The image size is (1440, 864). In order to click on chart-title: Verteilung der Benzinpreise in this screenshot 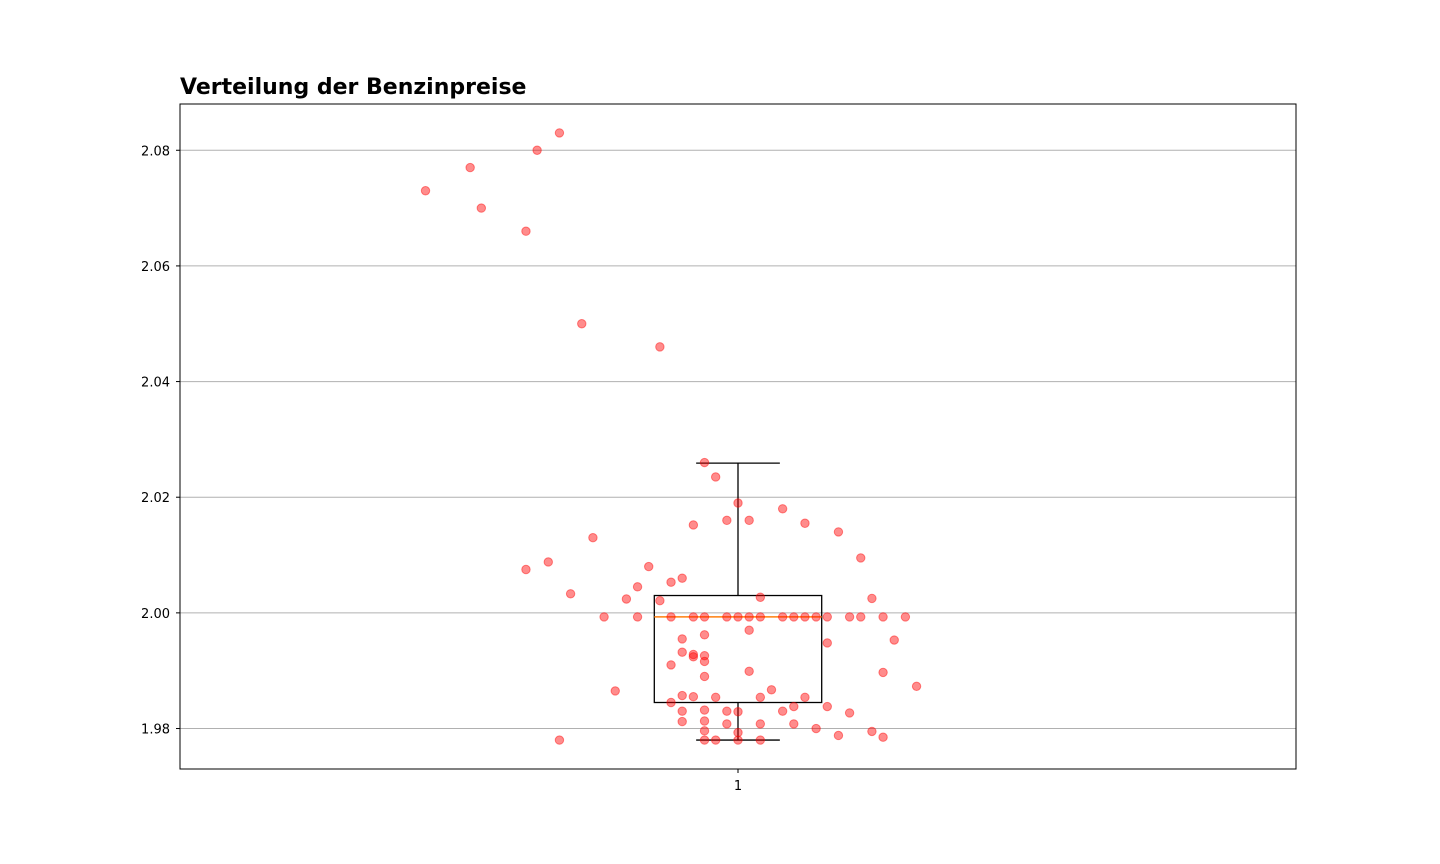, I will do `click(353, 87)`.